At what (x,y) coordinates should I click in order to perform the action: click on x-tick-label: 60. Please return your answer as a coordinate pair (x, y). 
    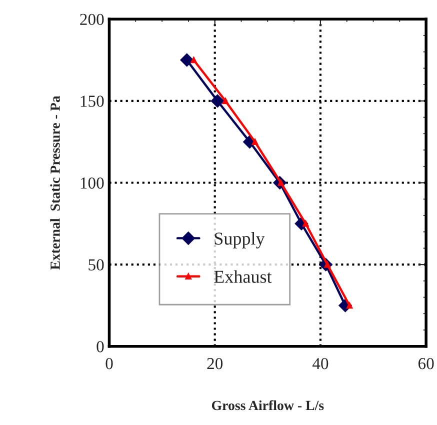
    Looking at the image, I should click on (426, 364).